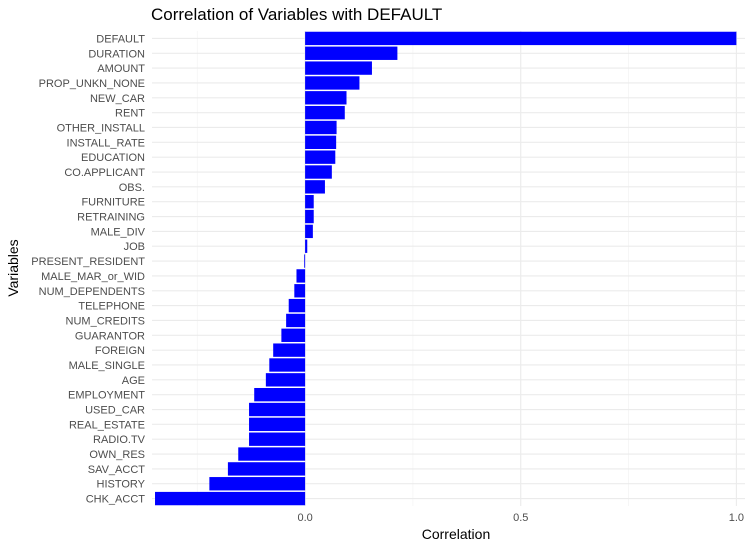  I want to click on bar-default, so click(521, 38).